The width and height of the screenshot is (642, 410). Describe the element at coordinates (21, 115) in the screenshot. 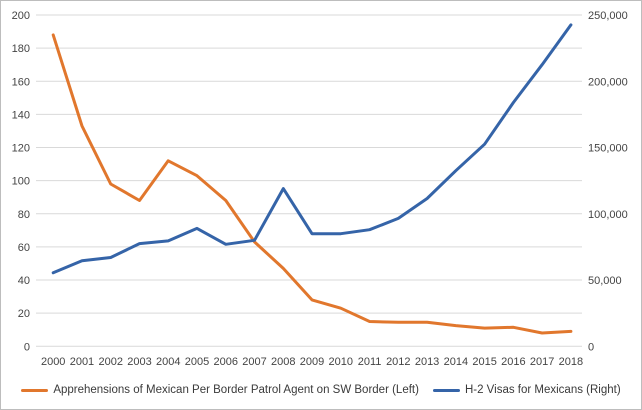

I see `left-axis-tick-label: 140` at that location.